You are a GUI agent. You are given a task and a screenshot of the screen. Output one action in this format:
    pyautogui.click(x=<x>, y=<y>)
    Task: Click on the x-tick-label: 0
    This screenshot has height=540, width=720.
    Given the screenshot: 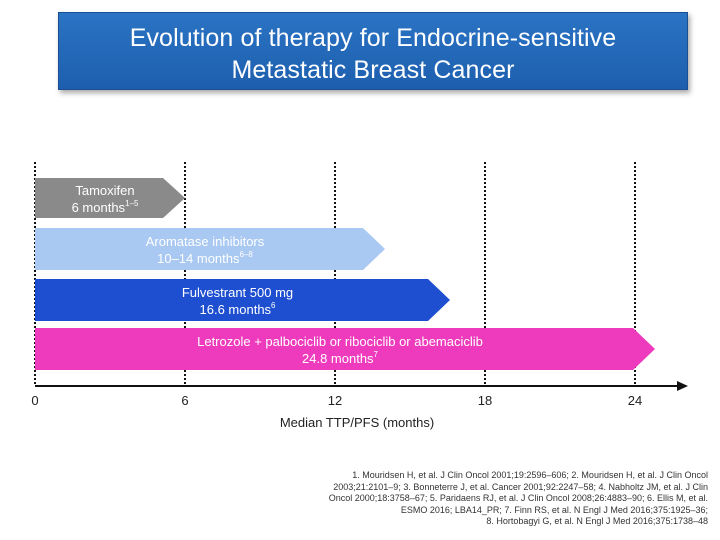 What is the action you would take?
    pyautogui.click(x=34, y=400)
    